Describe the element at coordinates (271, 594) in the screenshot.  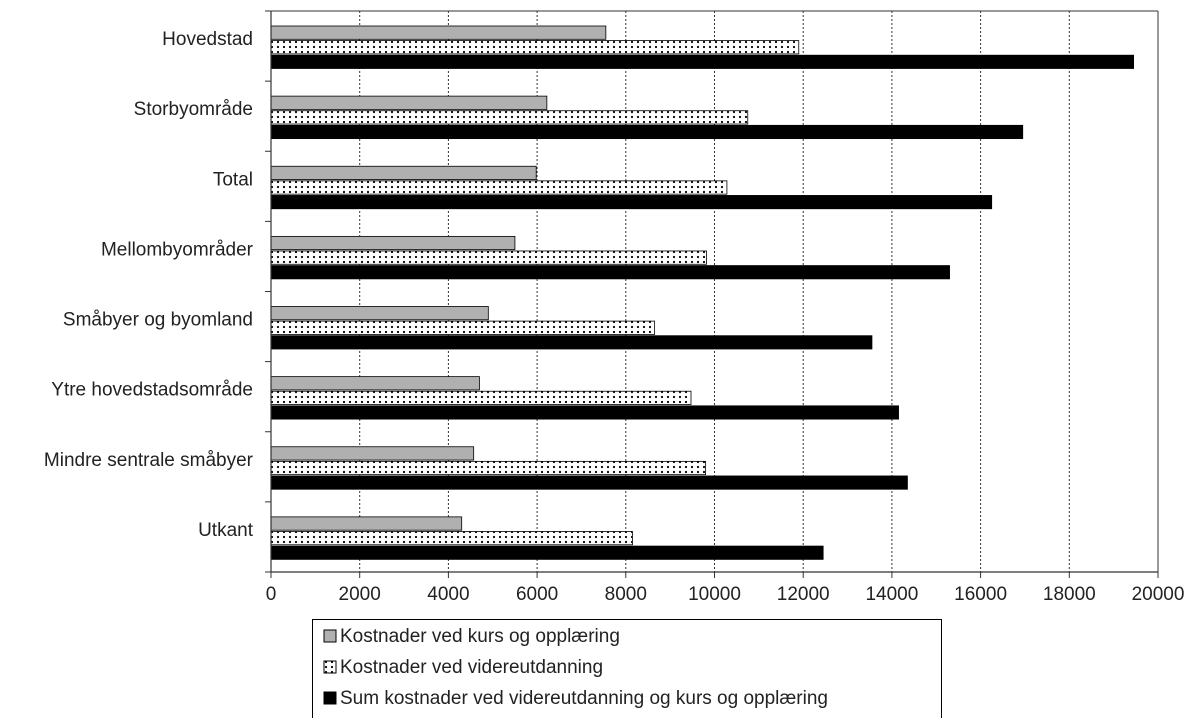
I see `x-tick-label: 0` at that location.